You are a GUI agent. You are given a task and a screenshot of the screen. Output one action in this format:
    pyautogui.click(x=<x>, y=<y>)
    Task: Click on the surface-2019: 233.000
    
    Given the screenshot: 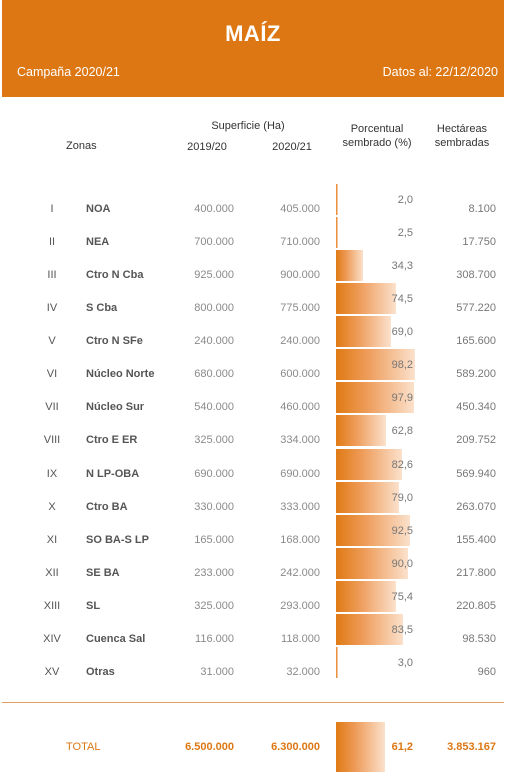 What is the action you would take?
    pyautogui.click(x=214, y=572)
    